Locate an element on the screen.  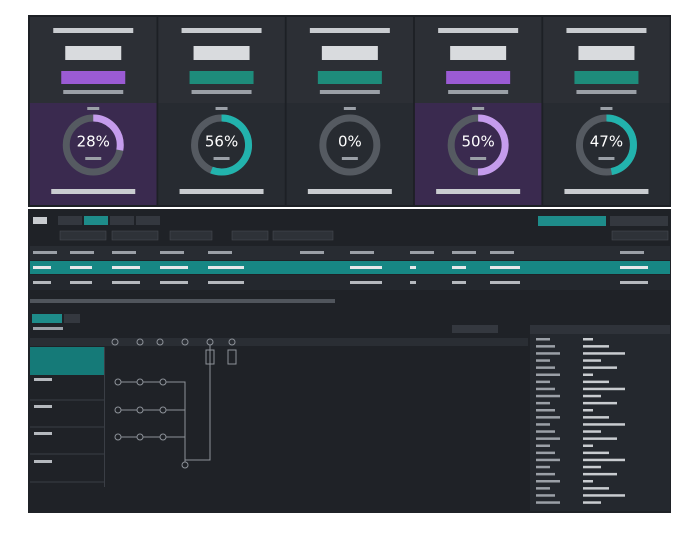
scrollbar is located at coordinates (182, 301).